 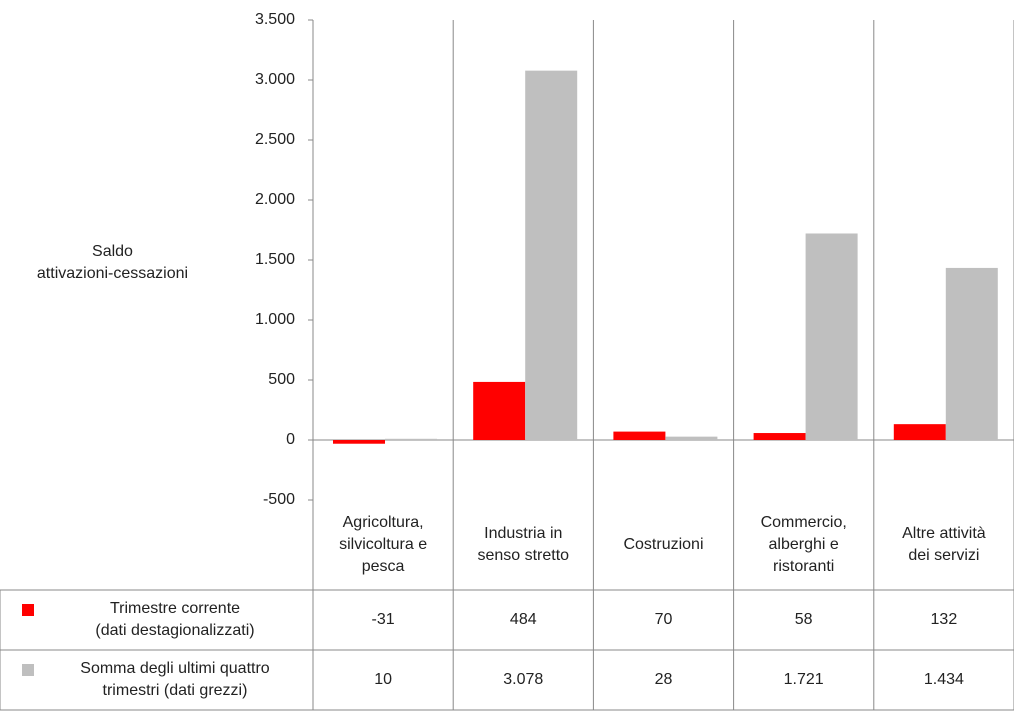 What do you see at coordinates (663, 679) in the screenshot?
I see `table-value: 28` at bounding box center [663, 679].